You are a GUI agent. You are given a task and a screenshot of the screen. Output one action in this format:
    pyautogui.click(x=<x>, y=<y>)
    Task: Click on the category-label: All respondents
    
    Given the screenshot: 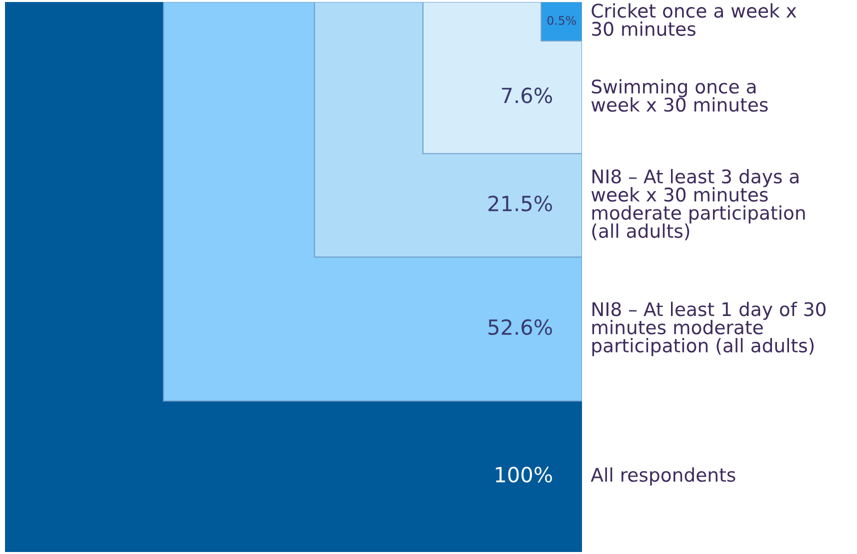 What is the action you would take?
    pyautogui.click(x=663, y=476)
    